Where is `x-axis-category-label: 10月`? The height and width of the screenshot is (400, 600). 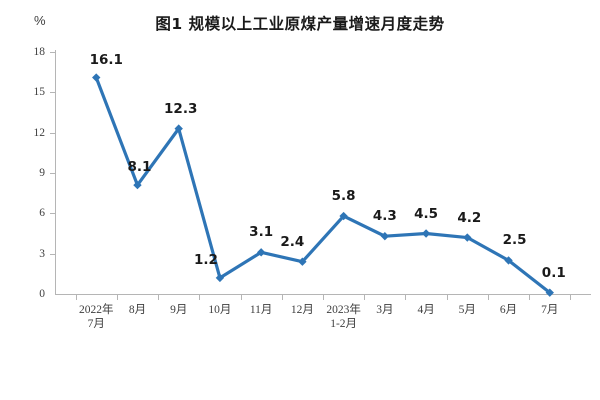
x-axis-category-label: 10月 is located at coordinates (220, 310).